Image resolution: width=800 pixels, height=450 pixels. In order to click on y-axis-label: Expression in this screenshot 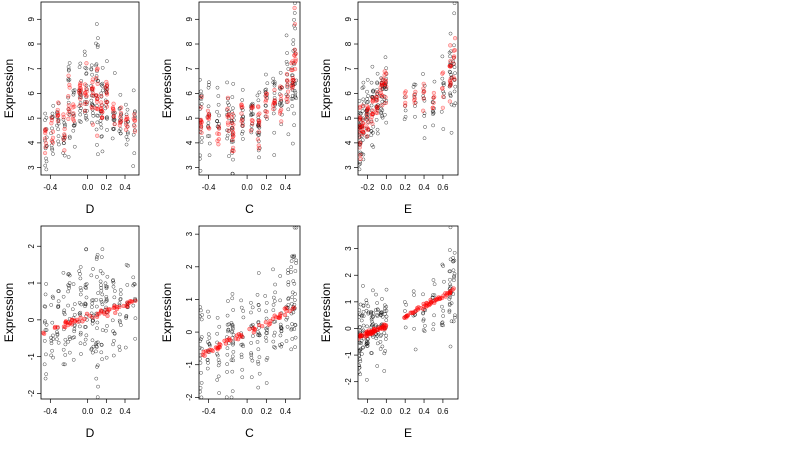, I will do `click(167, 88)`.